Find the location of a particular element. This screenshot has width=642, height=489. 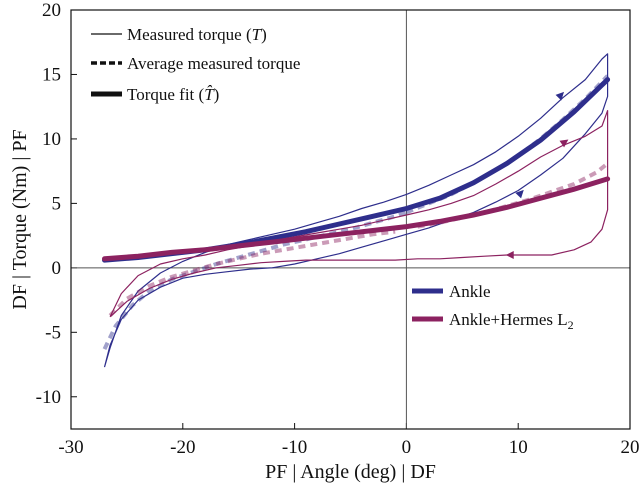

y-tick-label: 5 is located at coordinates (57, 203).